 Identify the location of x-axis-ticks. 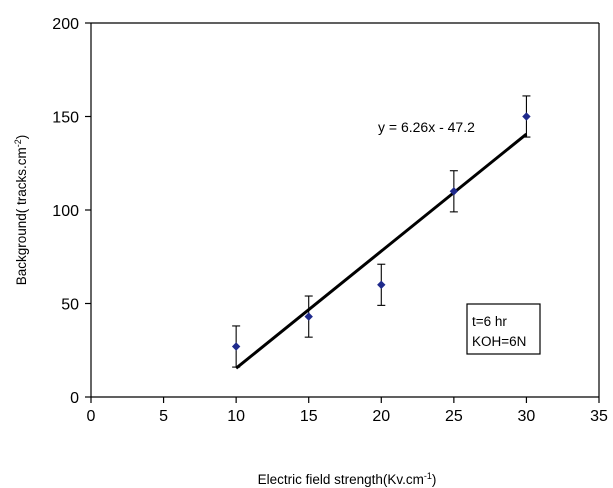
(345, 400).